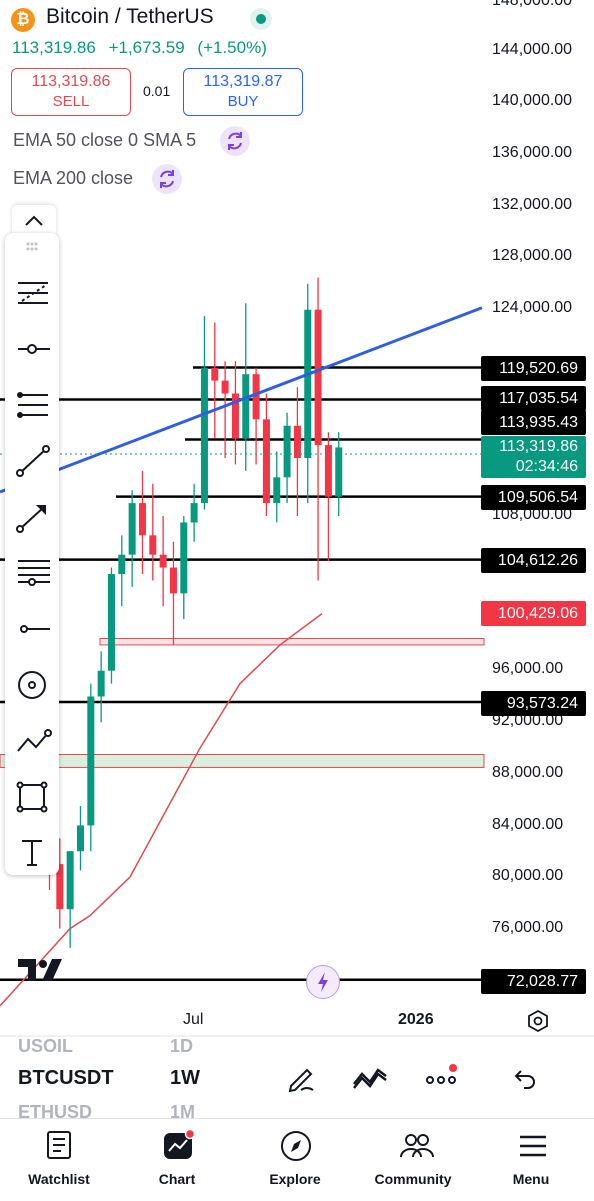  Describe the element at coordinates (243, 92) in the screenshot. I see `buy-button: 113,319.87 BUY` at that location.